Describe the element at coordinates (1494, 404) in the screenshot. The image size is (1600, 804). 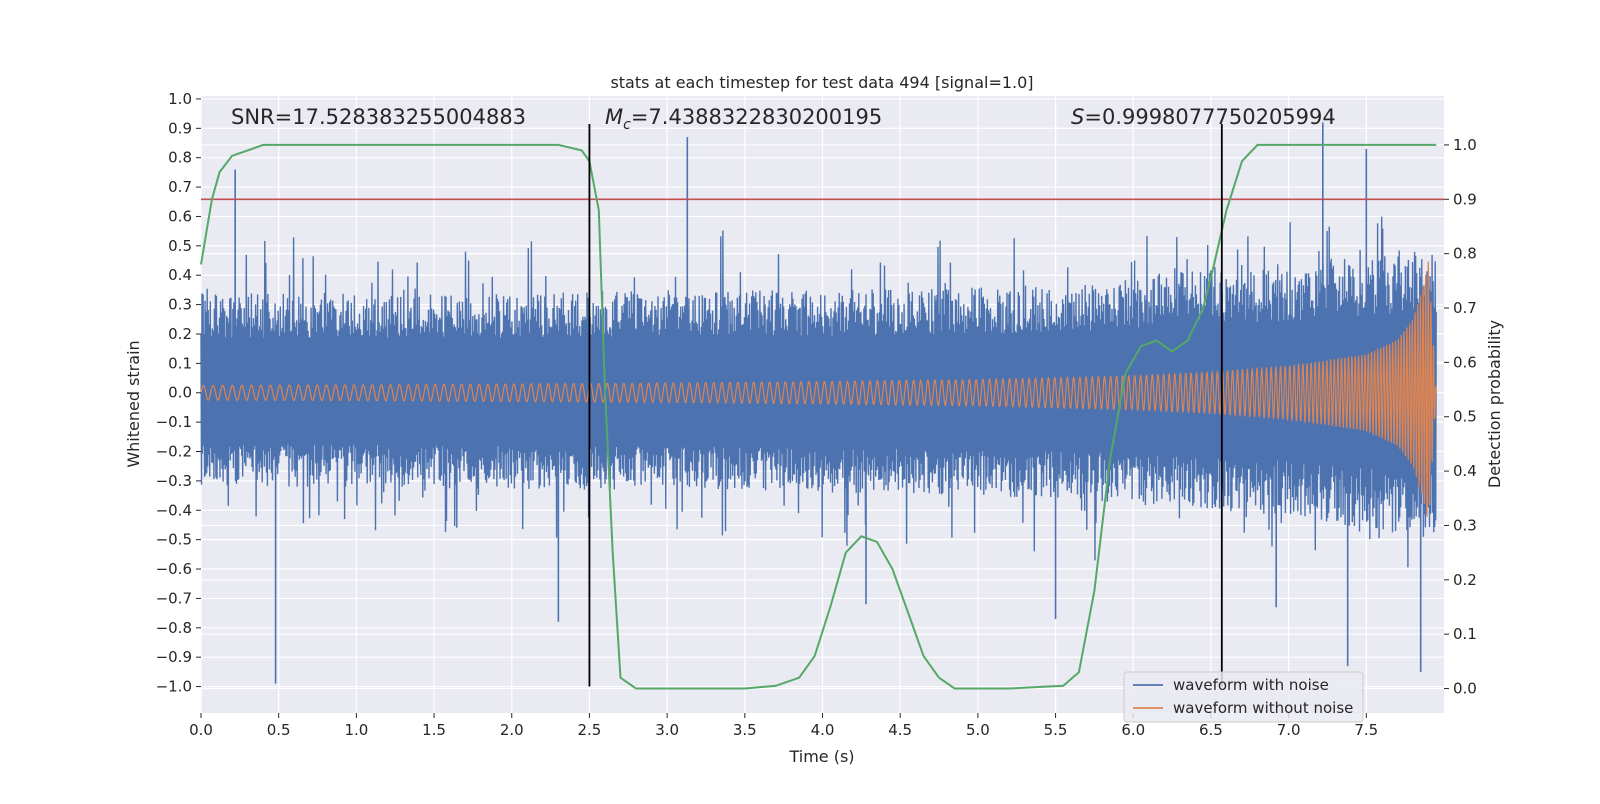
I see `y2-axis-title: Detection probability` at that location.